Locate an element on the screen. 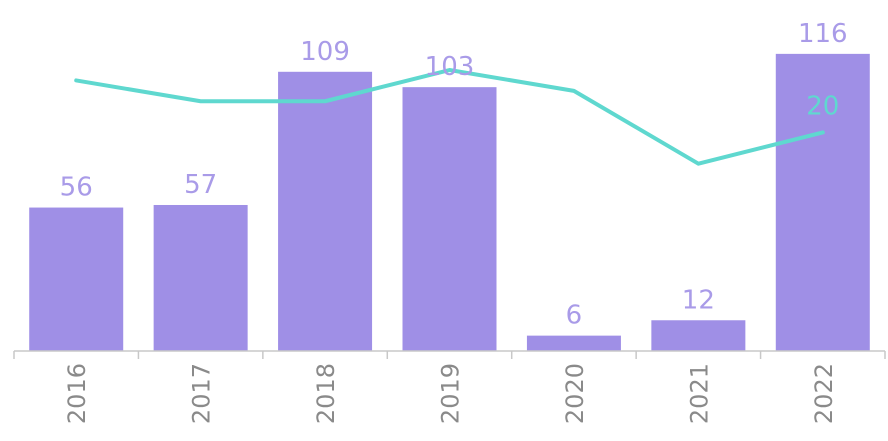  bar-data-label-2016: 56 is located at coordinates (76, 188).